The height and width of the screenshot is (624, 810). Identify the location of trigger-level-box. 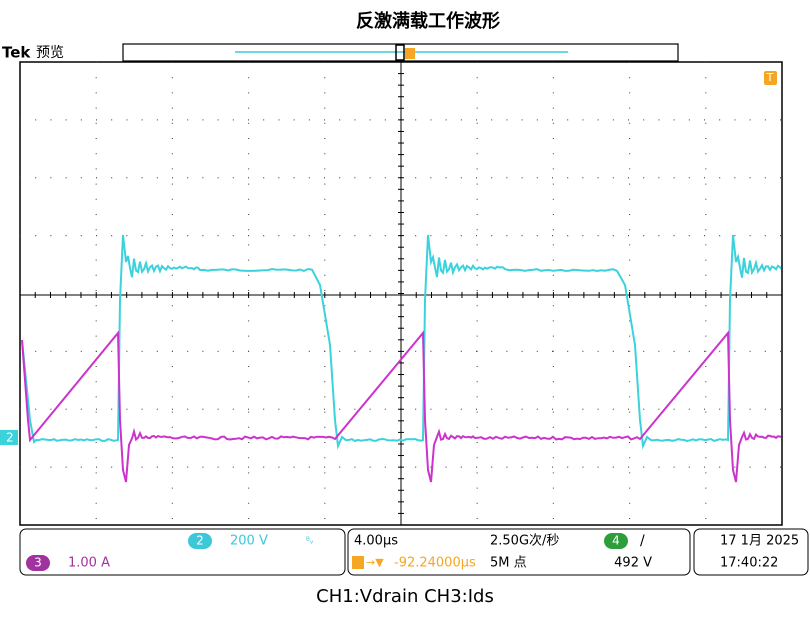
(770, 78).